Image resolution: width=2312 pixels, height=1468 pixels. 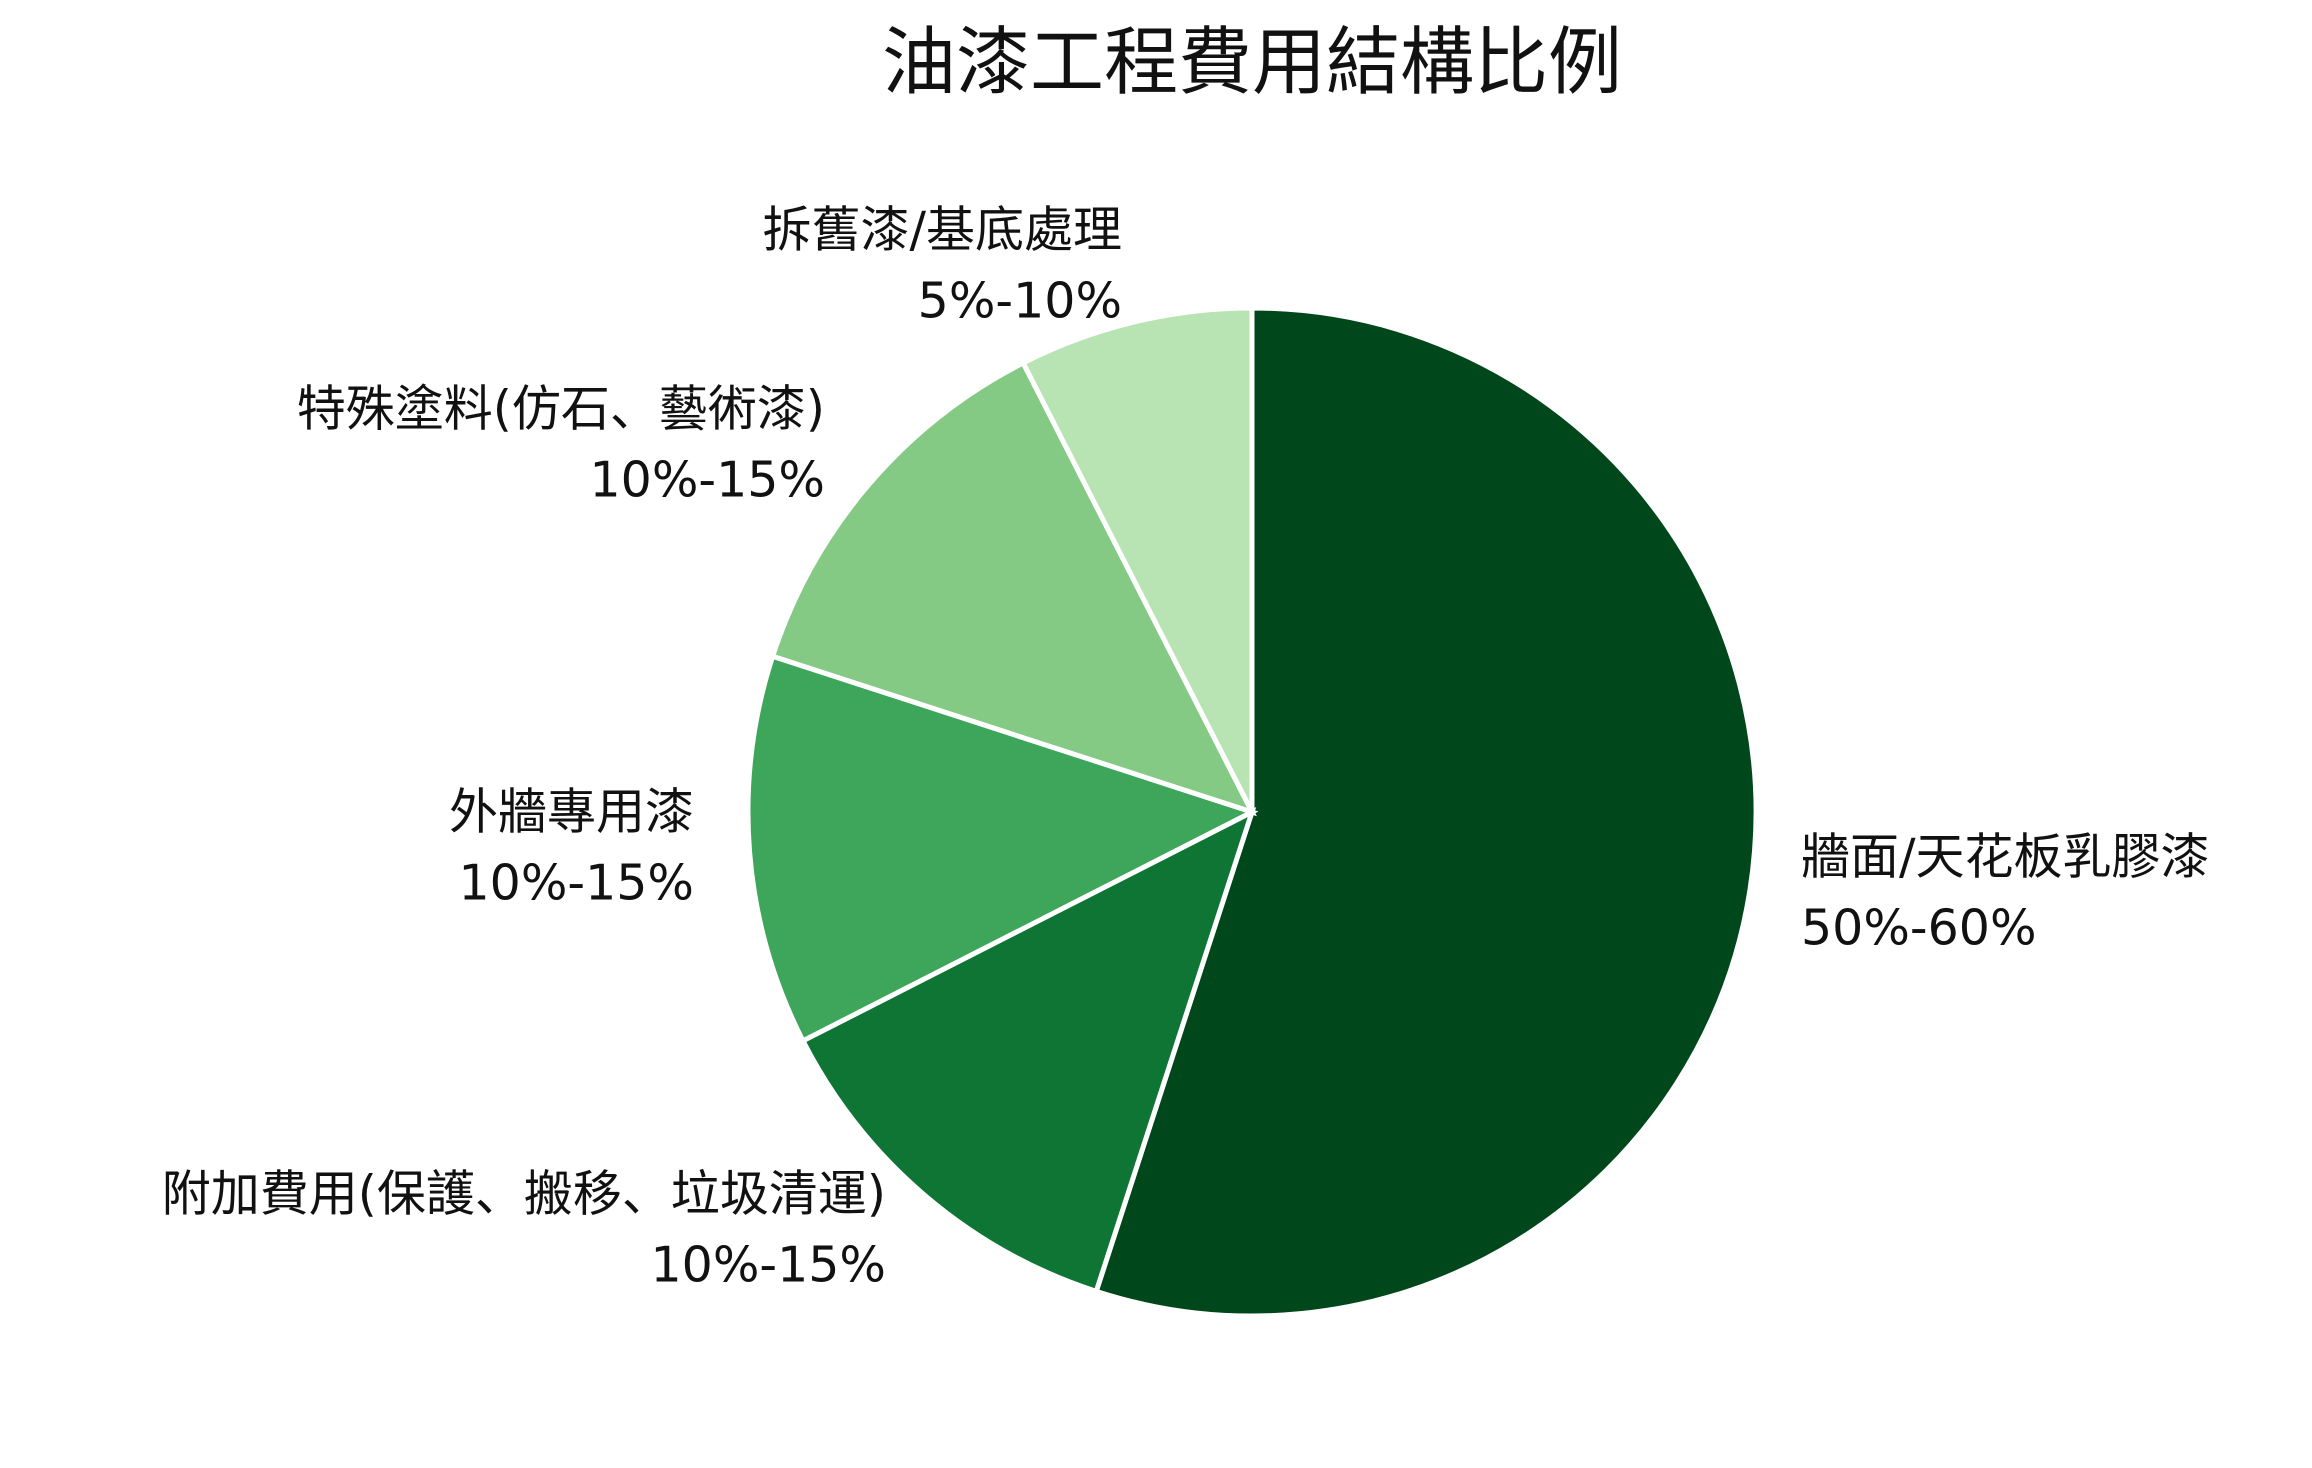 What do you see at coordinates (2005, 857) in the screenshot?
I see `slice-label: 牆面/天花板乳膠漆` at bounding box center [2005, 857].